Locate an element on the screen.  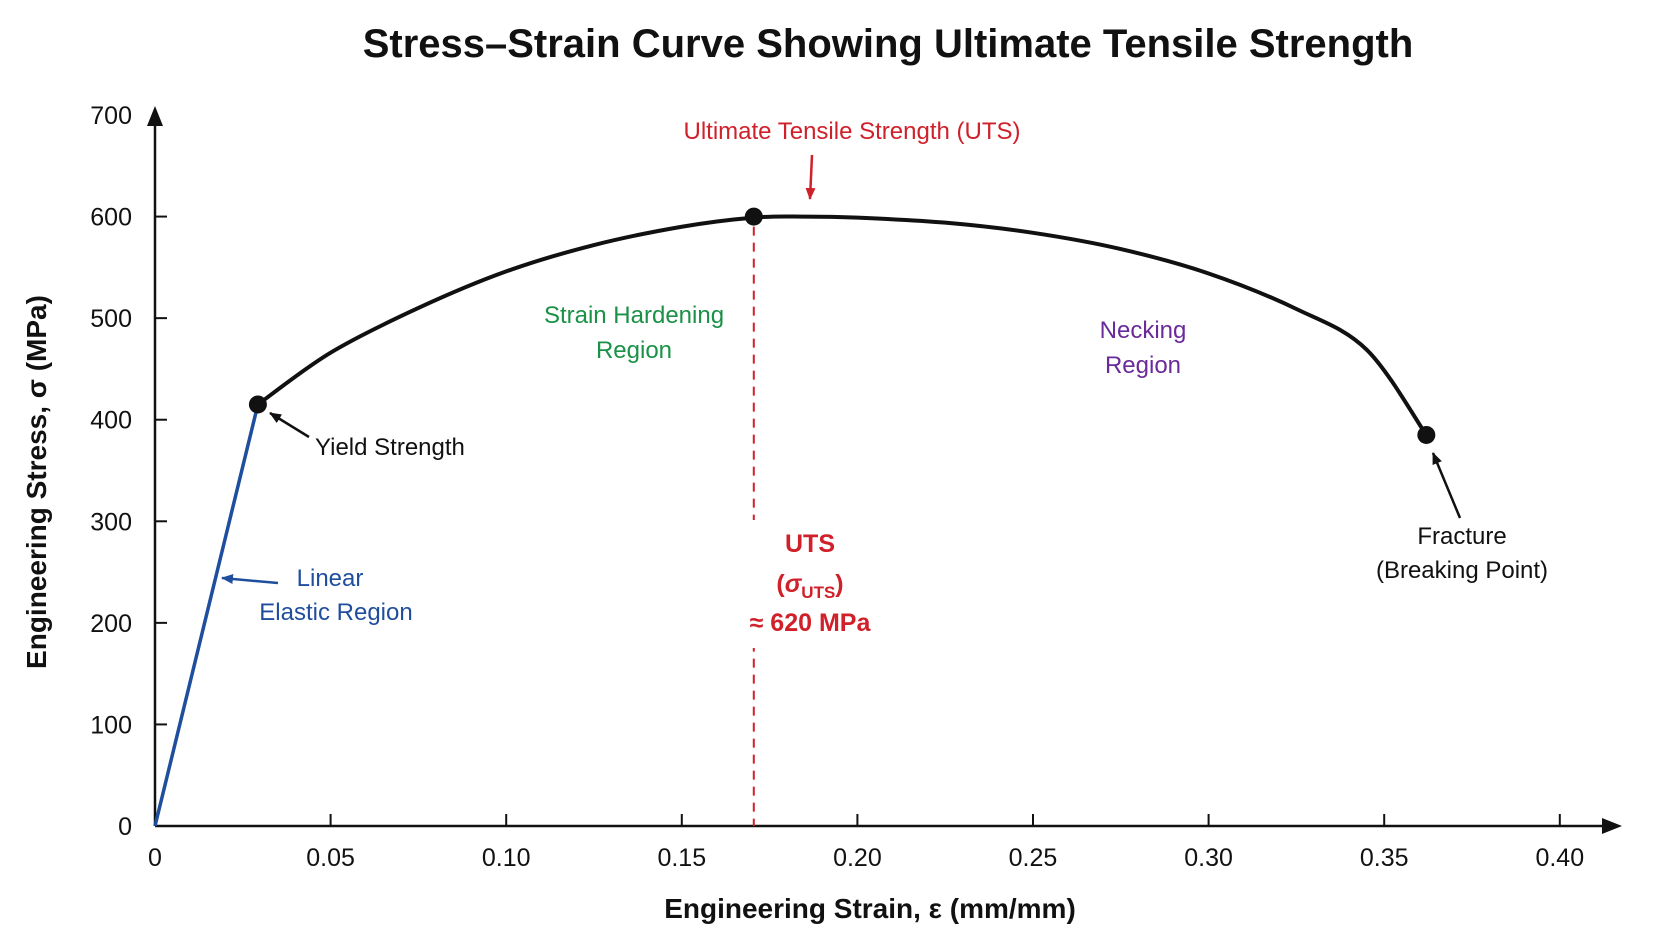
uts-value-label: ≈ 620 MPa is located at coordinates (811, 623).